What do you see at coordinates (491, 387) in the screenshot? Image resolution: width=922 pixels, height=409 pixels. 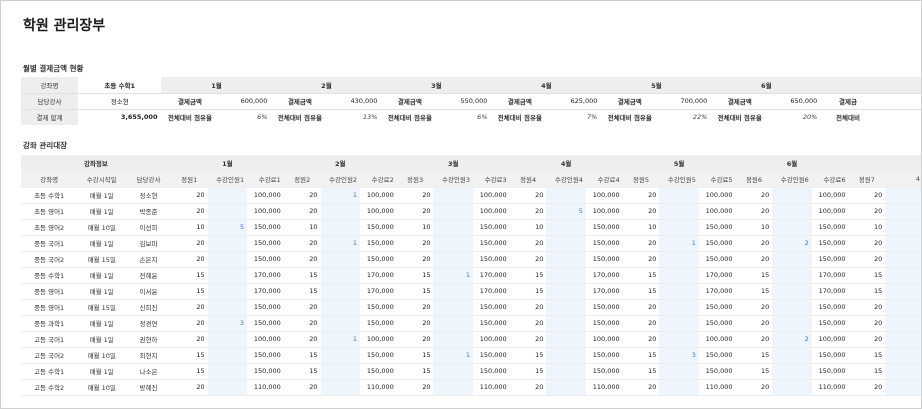 I see `cell-fee: 110,000` at bounding box center [491, 387].